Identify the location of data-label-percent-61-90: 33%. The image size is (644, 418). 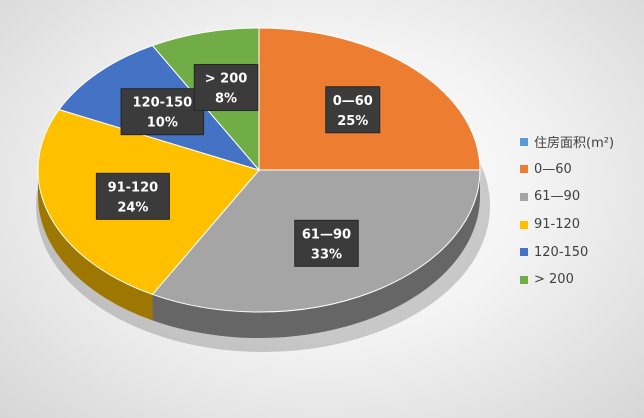
(326, 254).